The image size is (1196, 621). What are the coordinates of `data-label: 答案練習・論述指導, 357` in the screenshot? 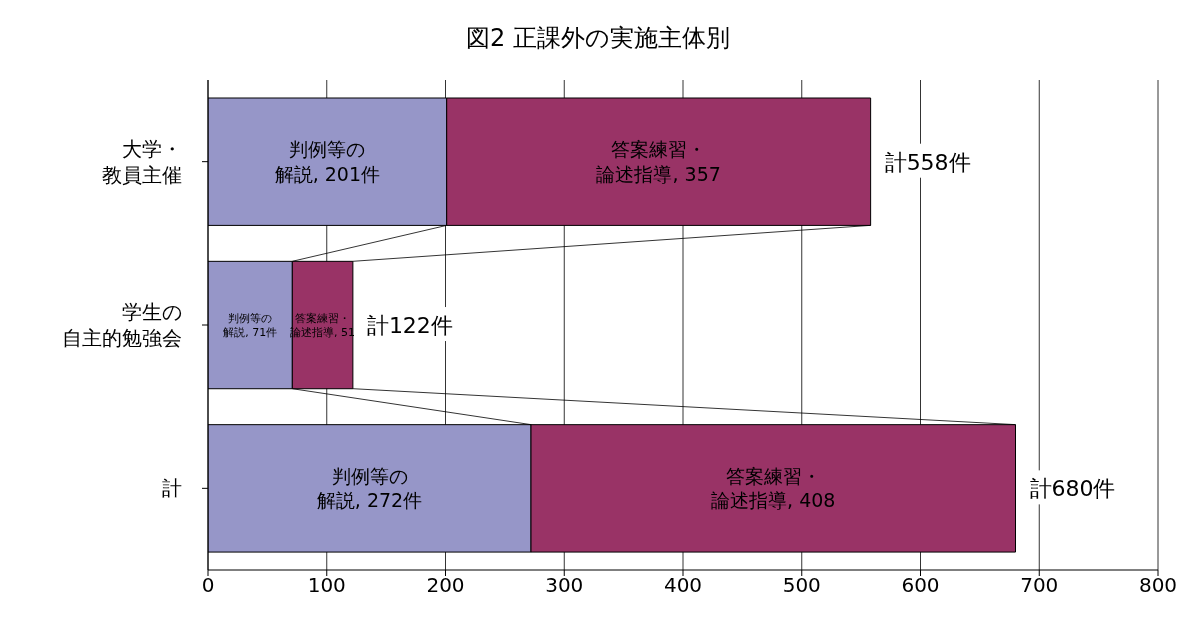 It's located at (658, 161).